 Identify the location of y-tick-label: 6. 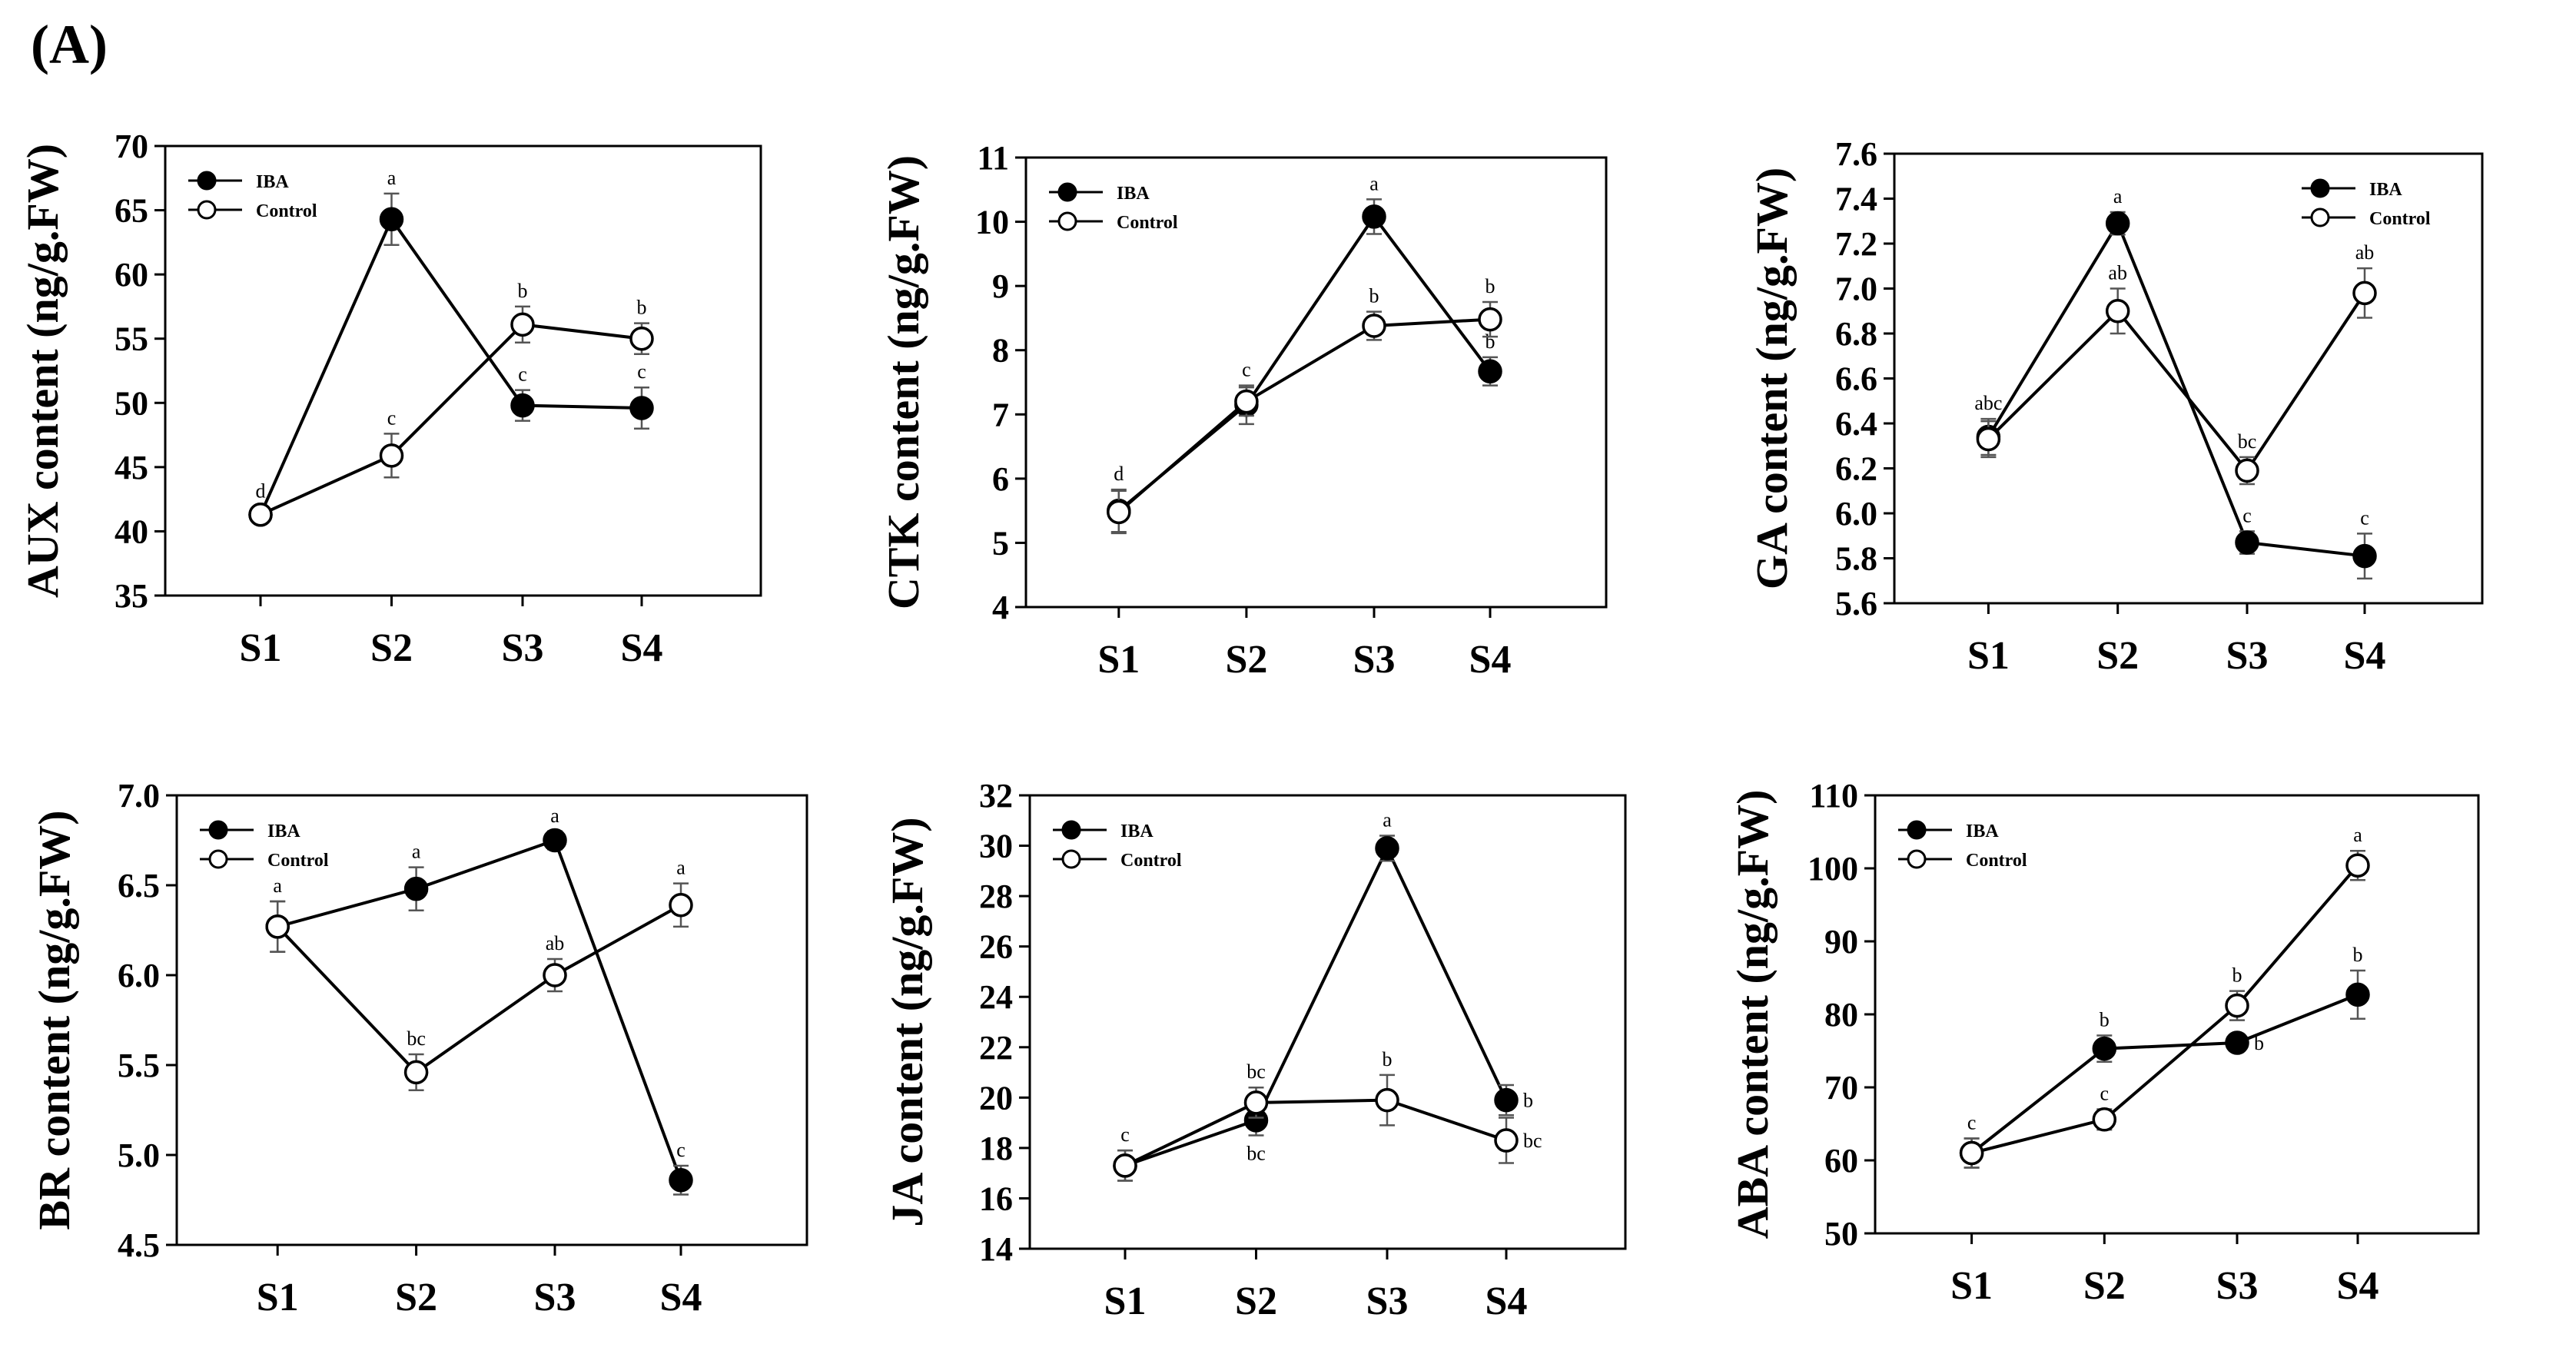
(1000, 479).